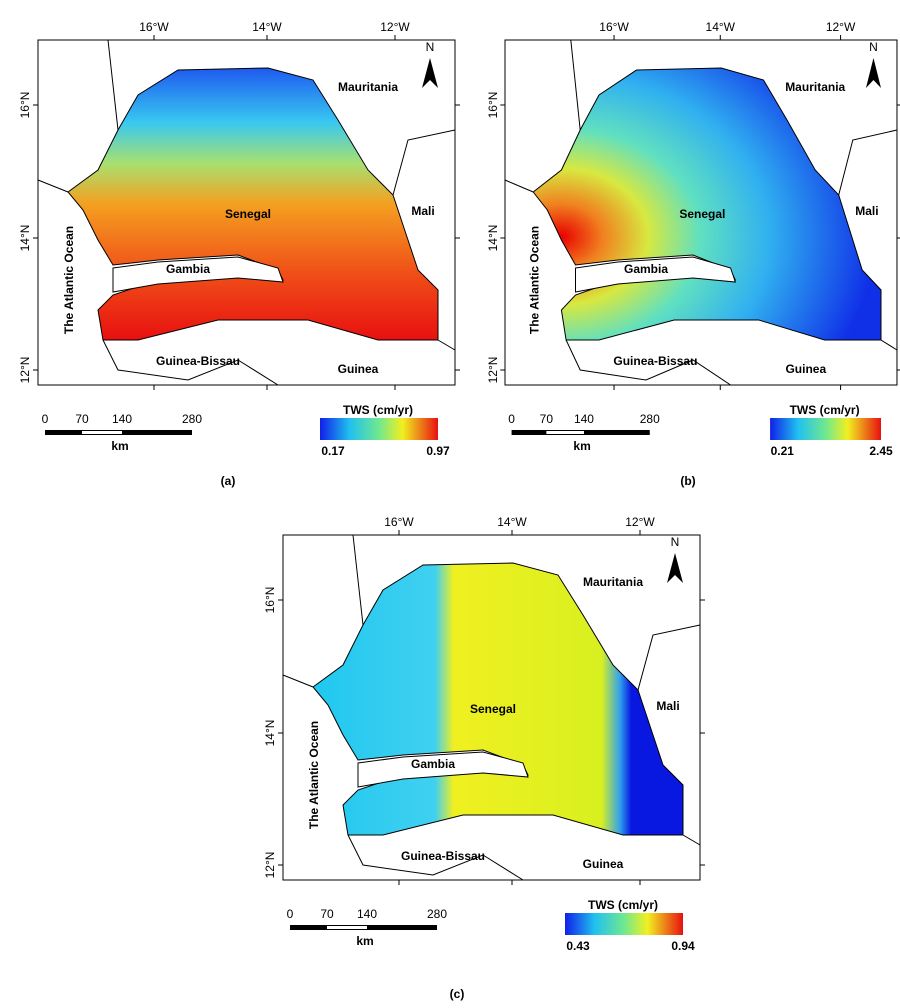 The height and width of the screenshot is (1008, 900). Describe the element at coordinates (683, 946) in the screenshot. I see `legend-max: 0.94` at that location.